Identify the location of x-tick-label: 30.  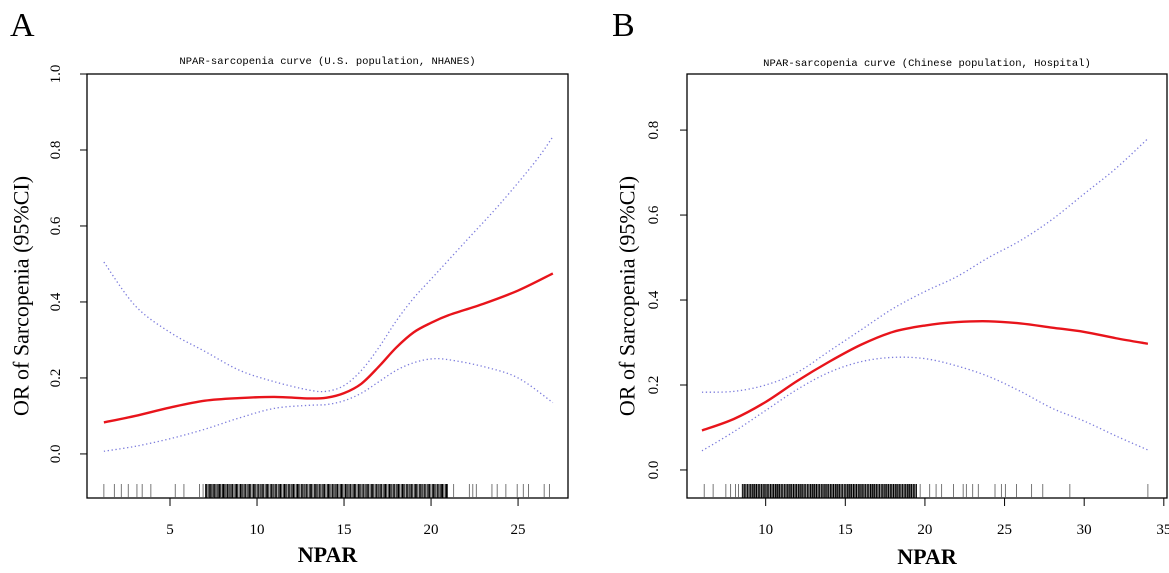
(1084, 530).